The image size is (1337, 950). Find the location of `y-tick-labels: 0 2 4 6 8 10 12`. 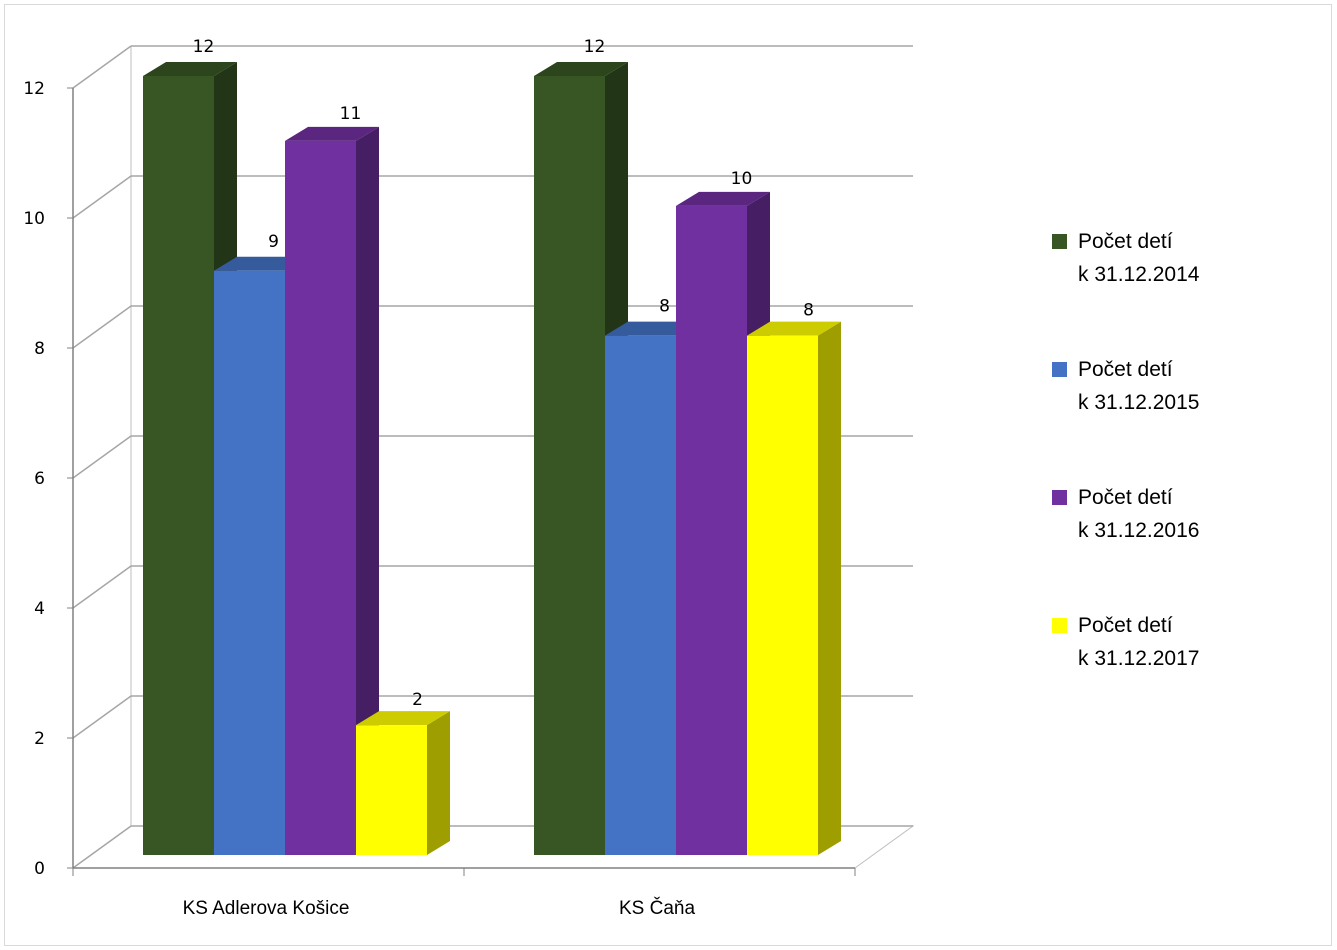

y-tick-labels: 0 2 4 6 8 10 12 is located at coordinates (34, 479).